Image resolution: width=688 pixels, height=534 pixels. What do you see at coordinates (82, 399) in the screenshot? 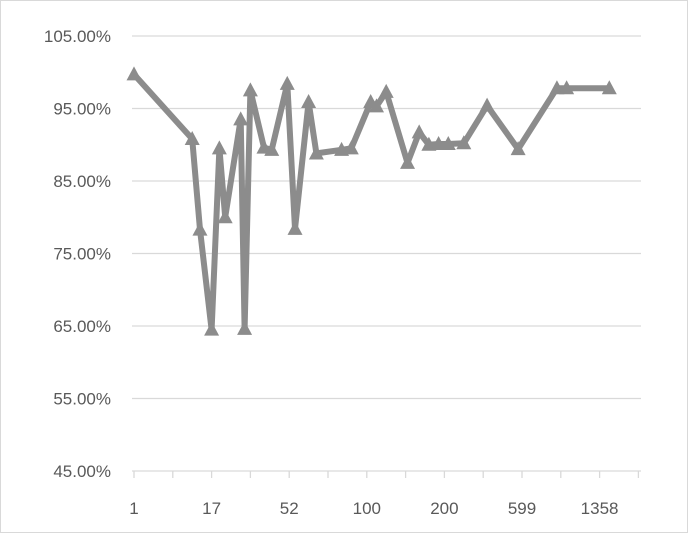
I see `y-tick-label: 55.00%` at bounding box center [82, 399].